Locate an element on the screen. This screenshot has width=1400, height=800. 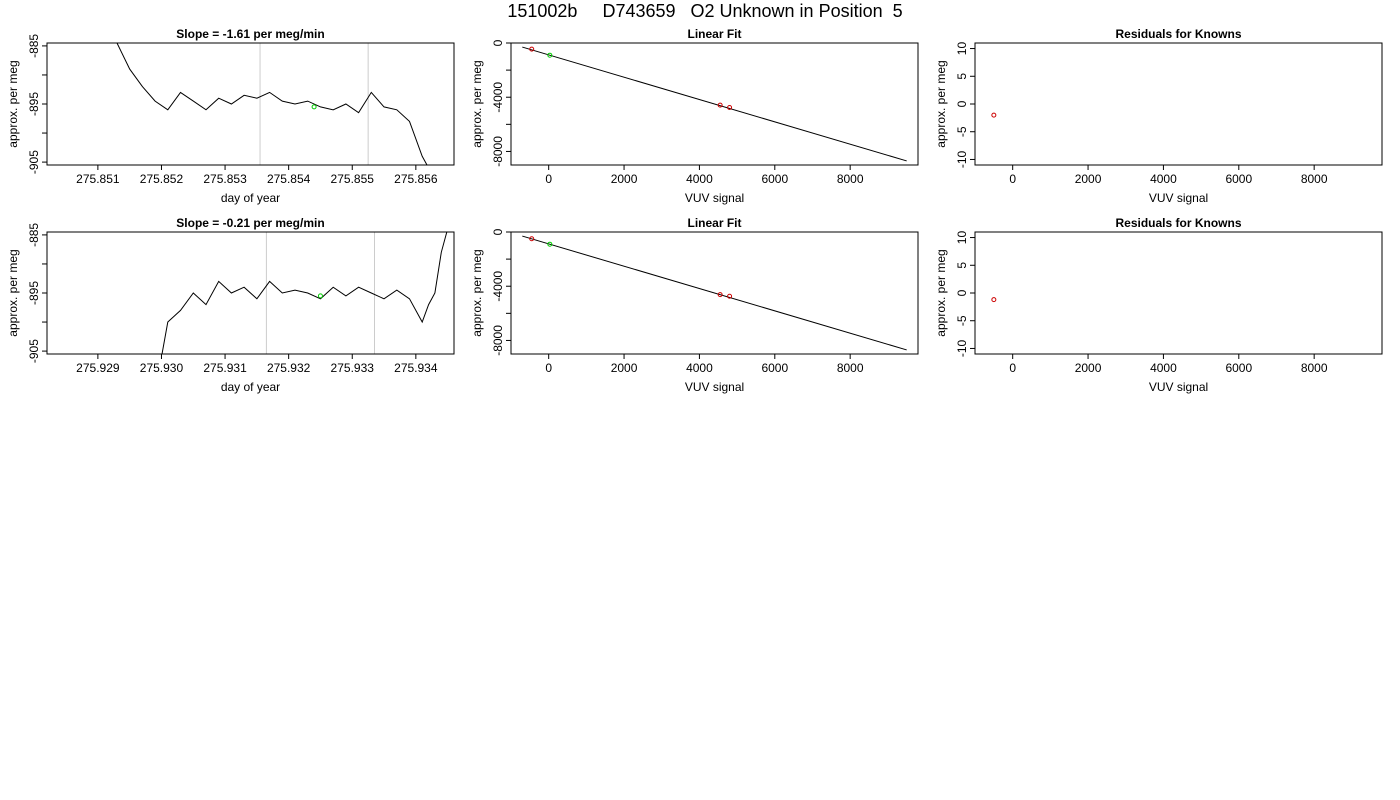
y-tick-label: -8000 is located at coordinates (498, 151).